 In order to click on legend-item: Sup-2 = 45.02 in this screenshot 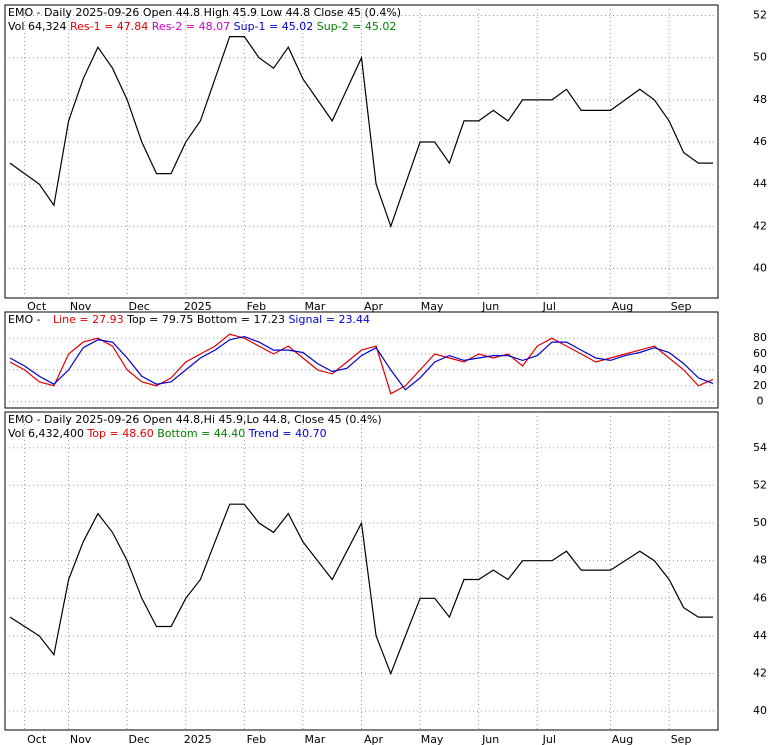, I will do `click(357, 26)`.